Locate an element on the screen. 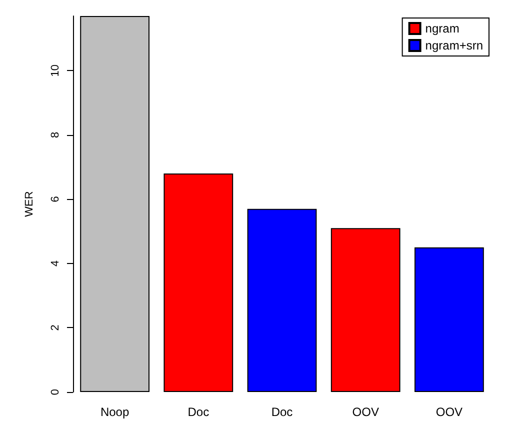 The height and width of the screenshot is (434, 507). y-tick-label: 8 is located at coordinates (56, 135).